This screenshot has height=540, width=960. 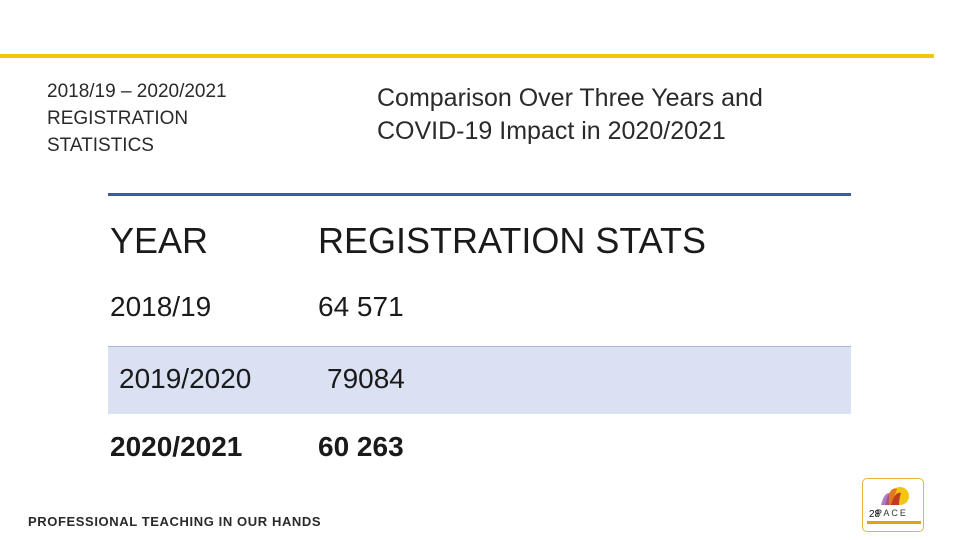 What do you see at coordinates (185, 378) in the screenshot?
I see `year-cell: 2019/2020` at bounding box center [185, 378].